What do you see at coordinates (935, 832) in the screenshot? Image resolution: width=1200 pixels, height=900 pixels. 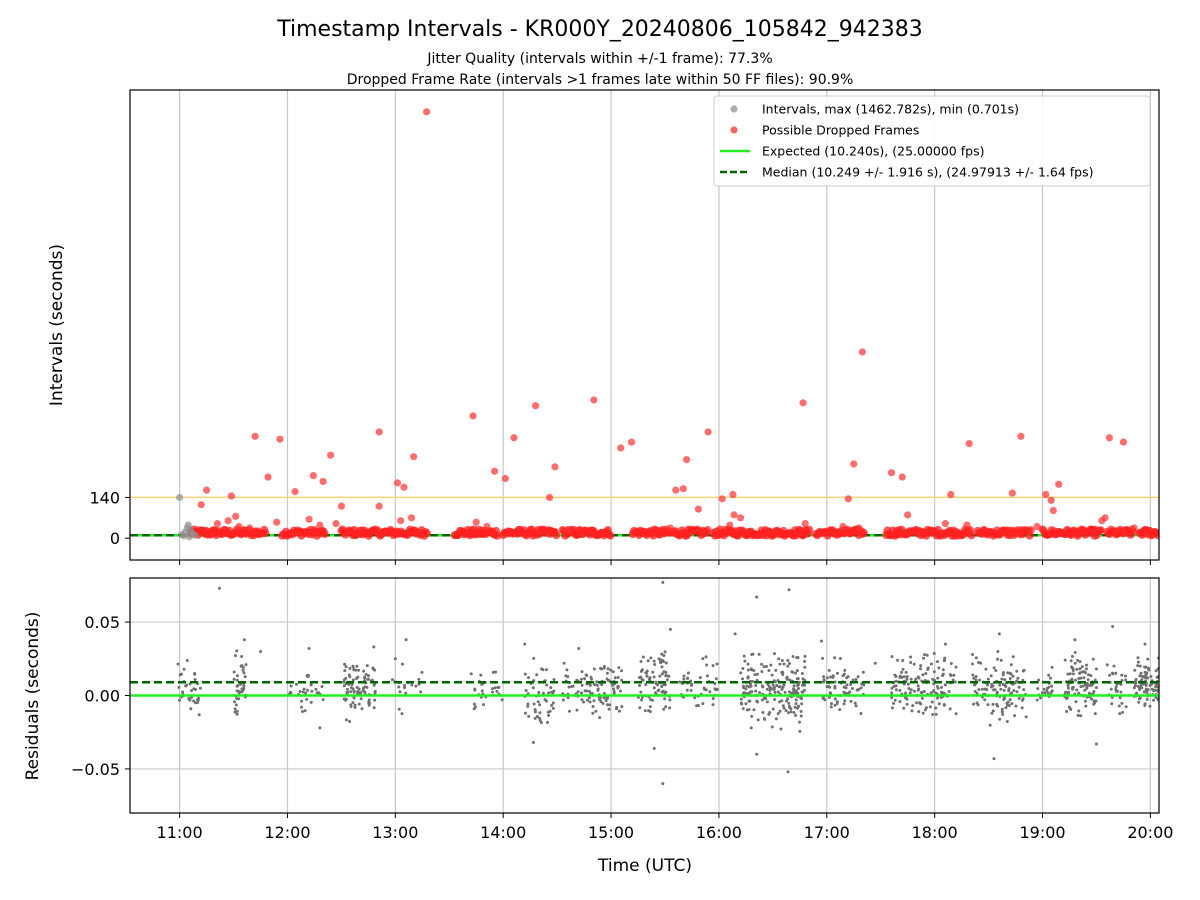 I see `x-tick-label: 18:00` at bounding box center [935, 832].